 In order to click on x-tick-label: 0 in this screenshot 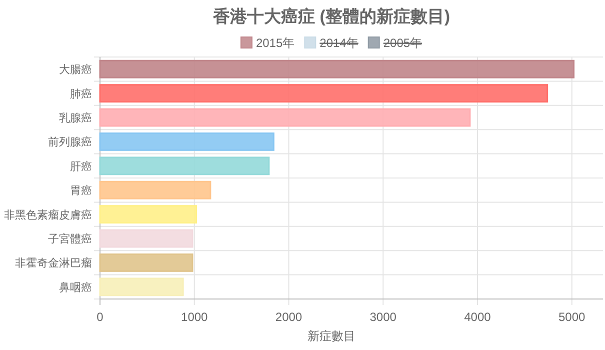, I will do `click(100, 317)`.